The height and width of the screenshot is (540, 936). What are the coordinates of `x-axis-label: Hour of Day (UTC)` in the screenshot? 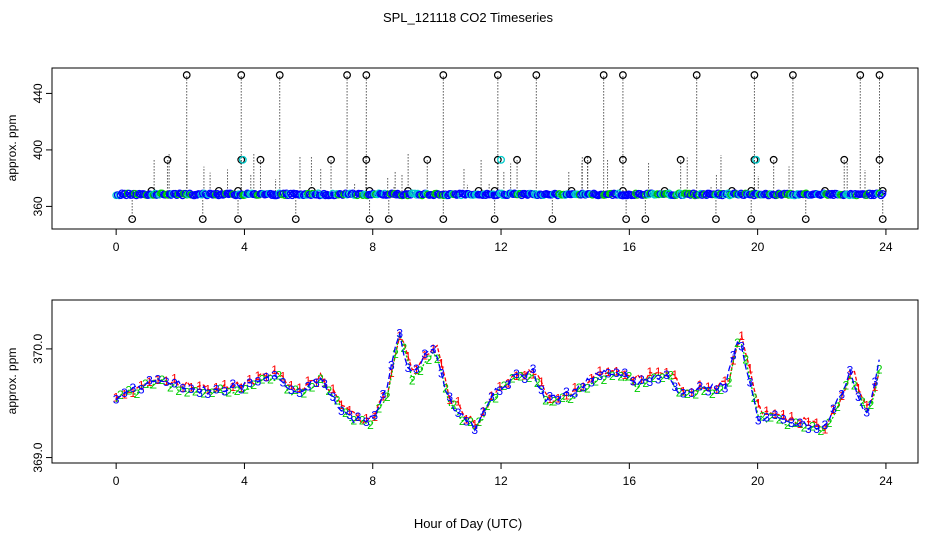 It's located at (468, 523).